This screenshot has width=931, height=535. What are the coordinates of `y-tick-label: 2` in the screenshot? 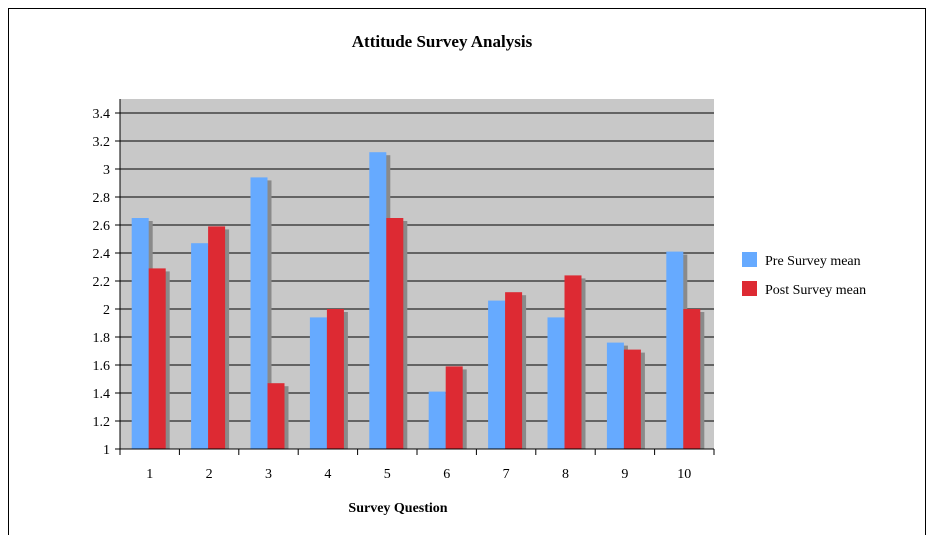 It's located at (106, 310).